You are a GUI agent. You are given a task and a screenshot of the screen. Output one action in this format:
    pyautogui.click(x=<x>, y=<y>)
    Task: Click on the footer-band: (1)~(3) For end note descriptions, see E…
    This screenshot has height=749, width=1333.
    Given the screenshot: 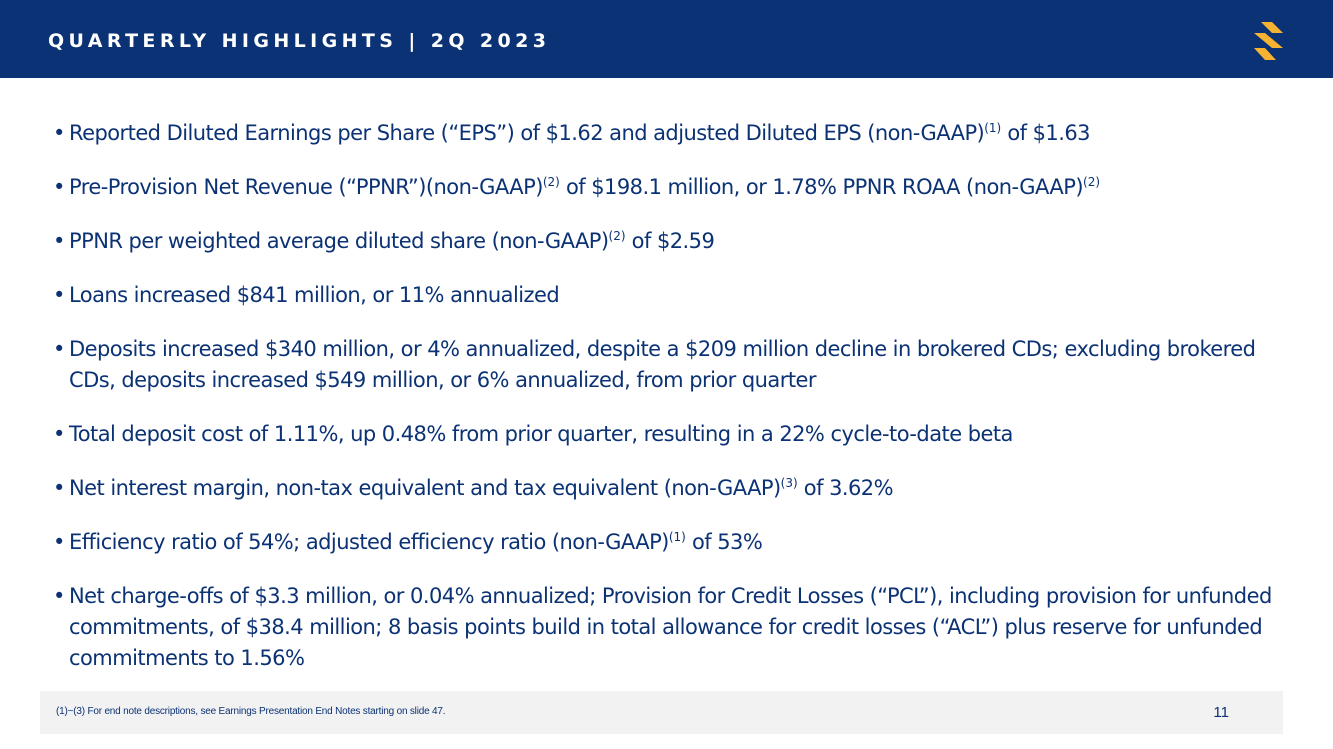 What is the action you would take?
    pyautogui.click(x=661, y=712)
    